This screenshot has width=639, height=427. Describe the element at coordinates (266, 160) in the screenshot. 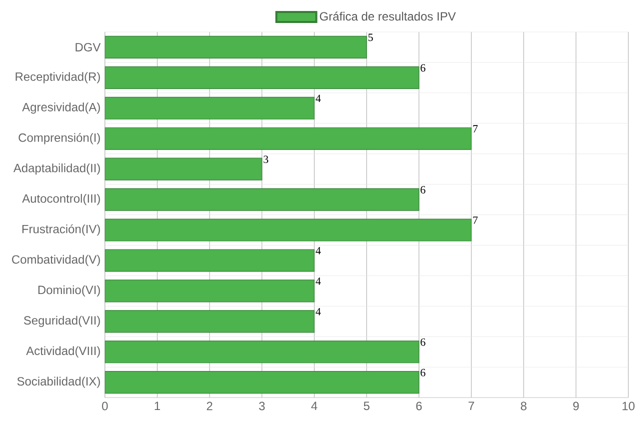

I see `data-label: 3` at that location.